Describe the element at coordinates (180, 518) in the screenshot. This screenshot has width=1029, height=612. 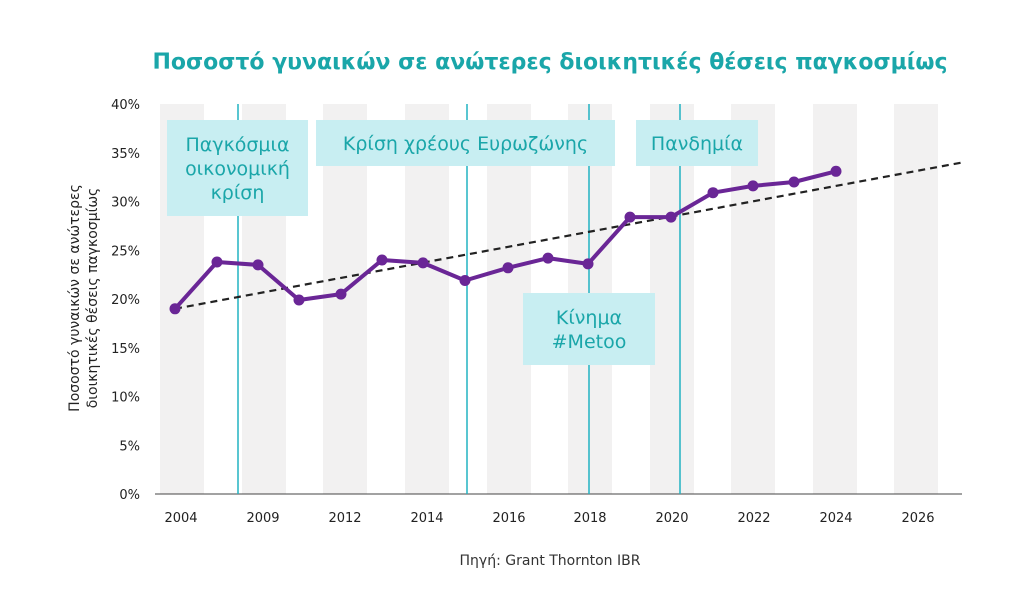
I see `x-tick-label: 2004` at that location.